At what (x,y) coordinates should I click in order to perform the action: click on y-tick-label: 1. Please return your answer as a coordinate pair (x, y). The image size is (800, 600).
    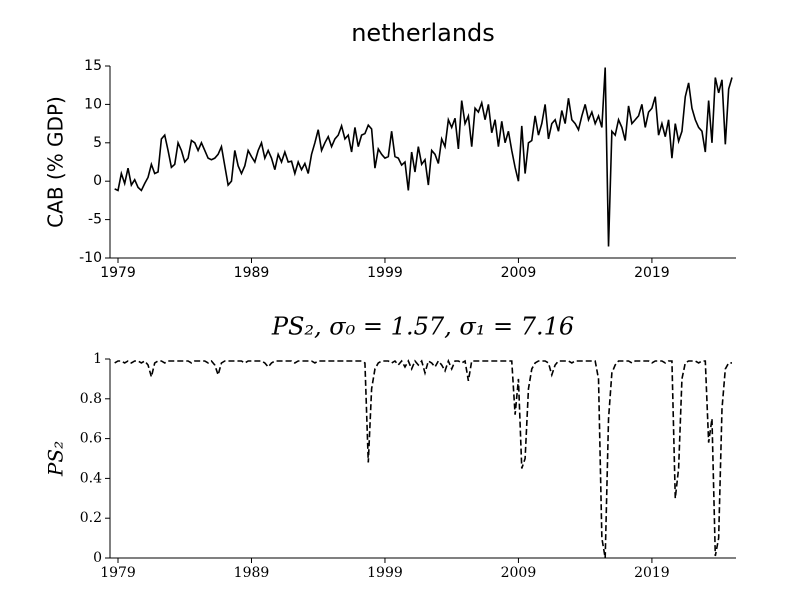
    Looking at the image, I should click on (97, 359).